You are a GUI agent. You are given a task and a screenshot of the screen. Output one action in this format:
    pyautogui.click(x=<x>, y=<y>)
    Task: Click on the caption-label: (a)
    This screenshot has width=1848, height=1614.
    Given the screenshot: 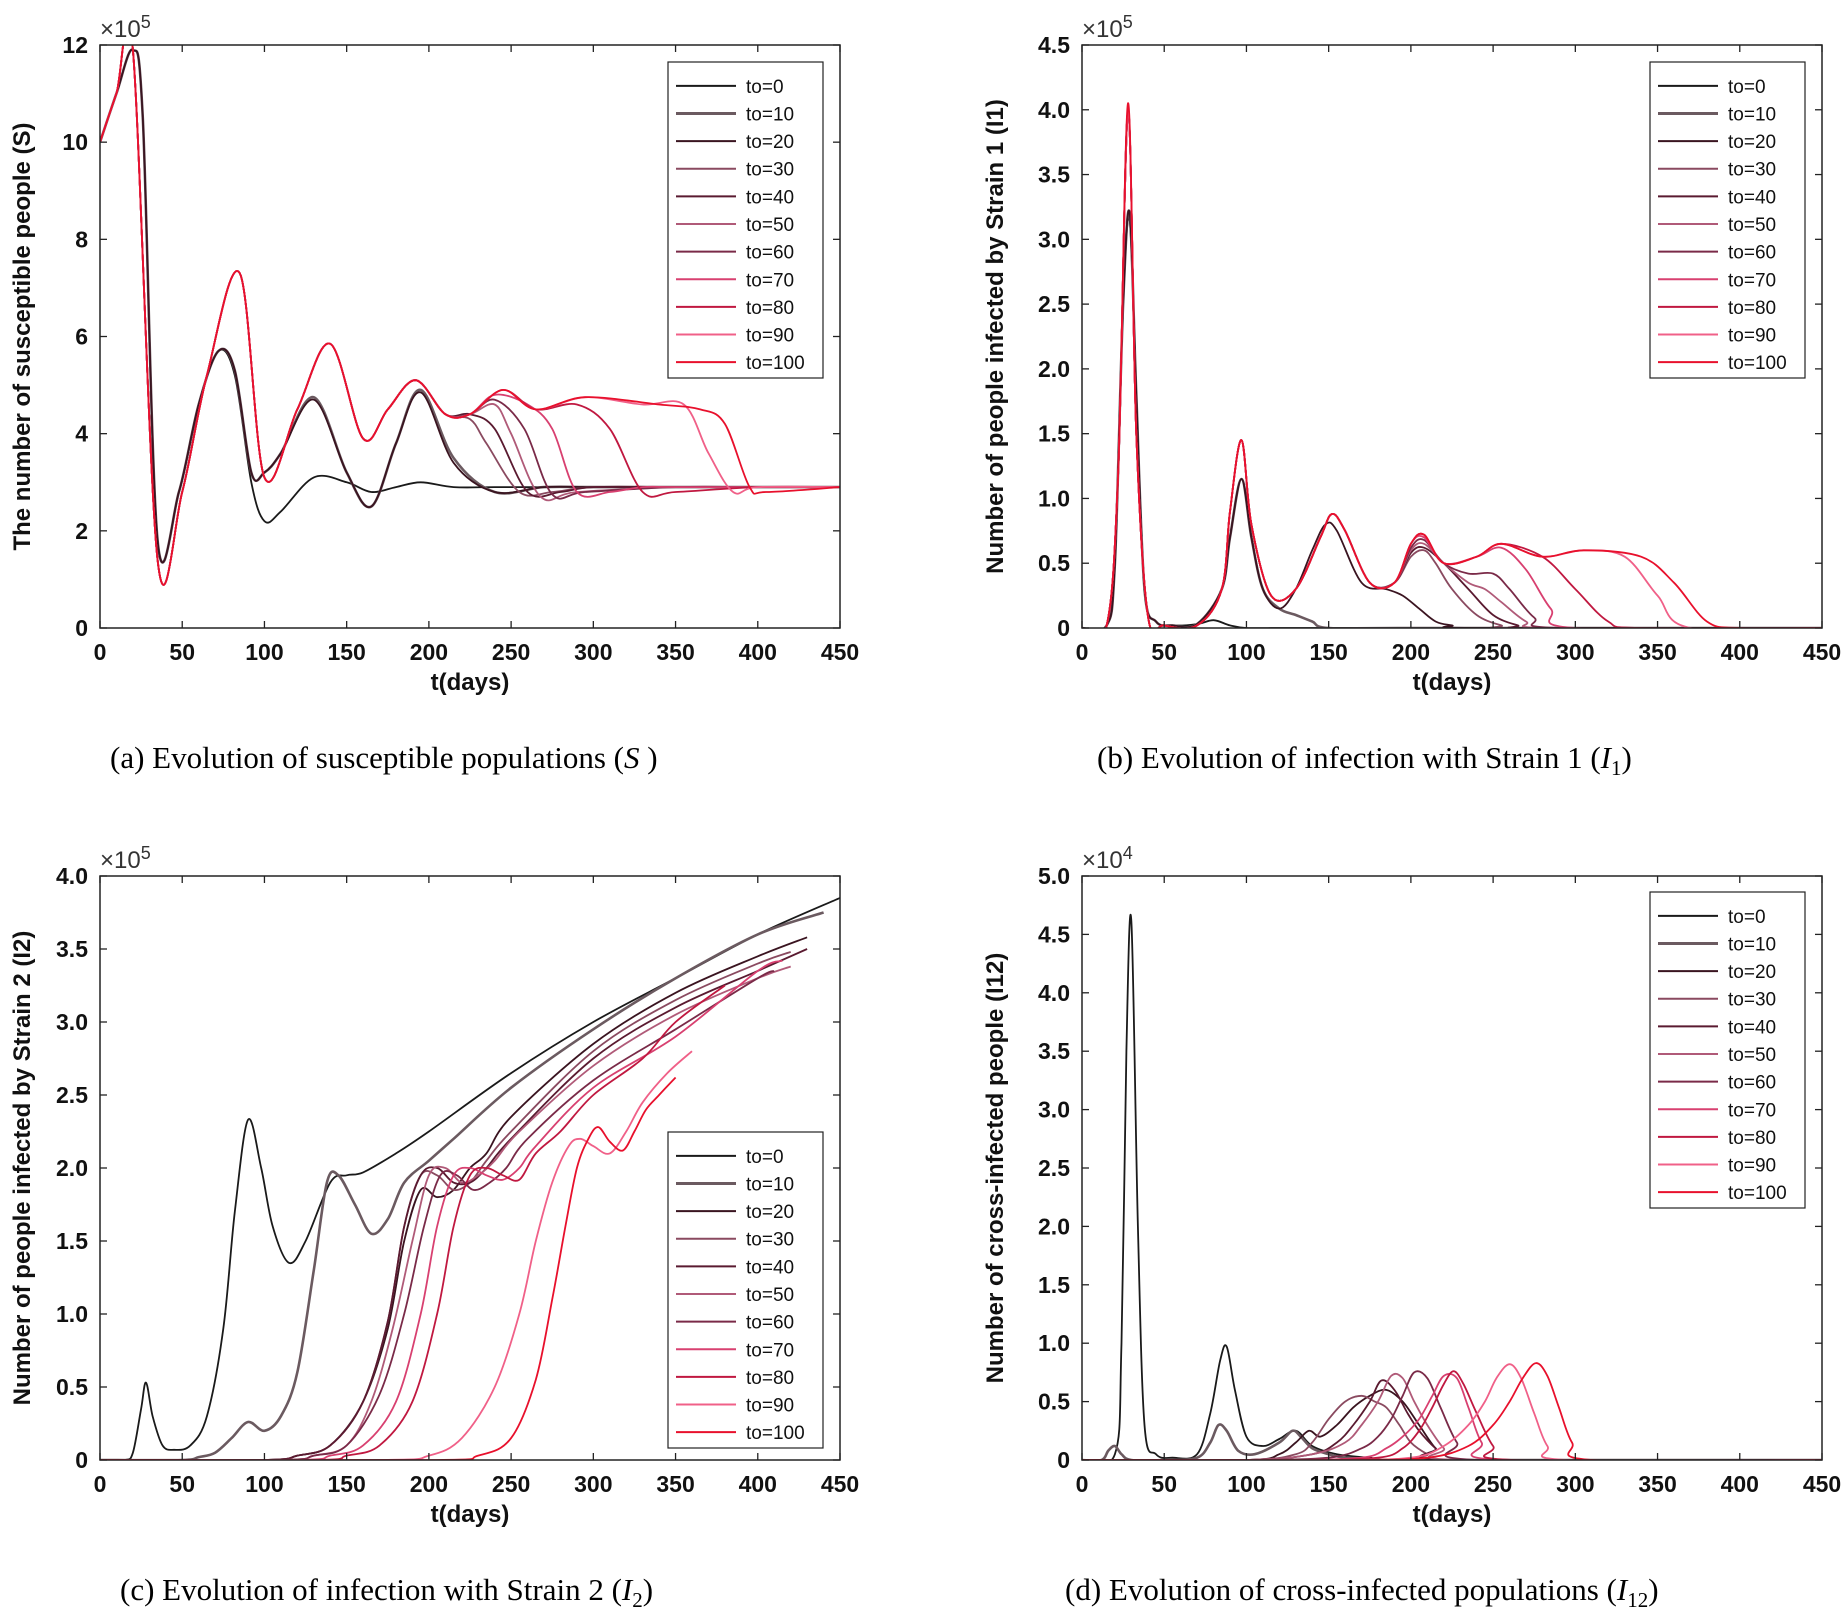 What is the action you would take?
    pyautogui.click(x=131, y=757)
    